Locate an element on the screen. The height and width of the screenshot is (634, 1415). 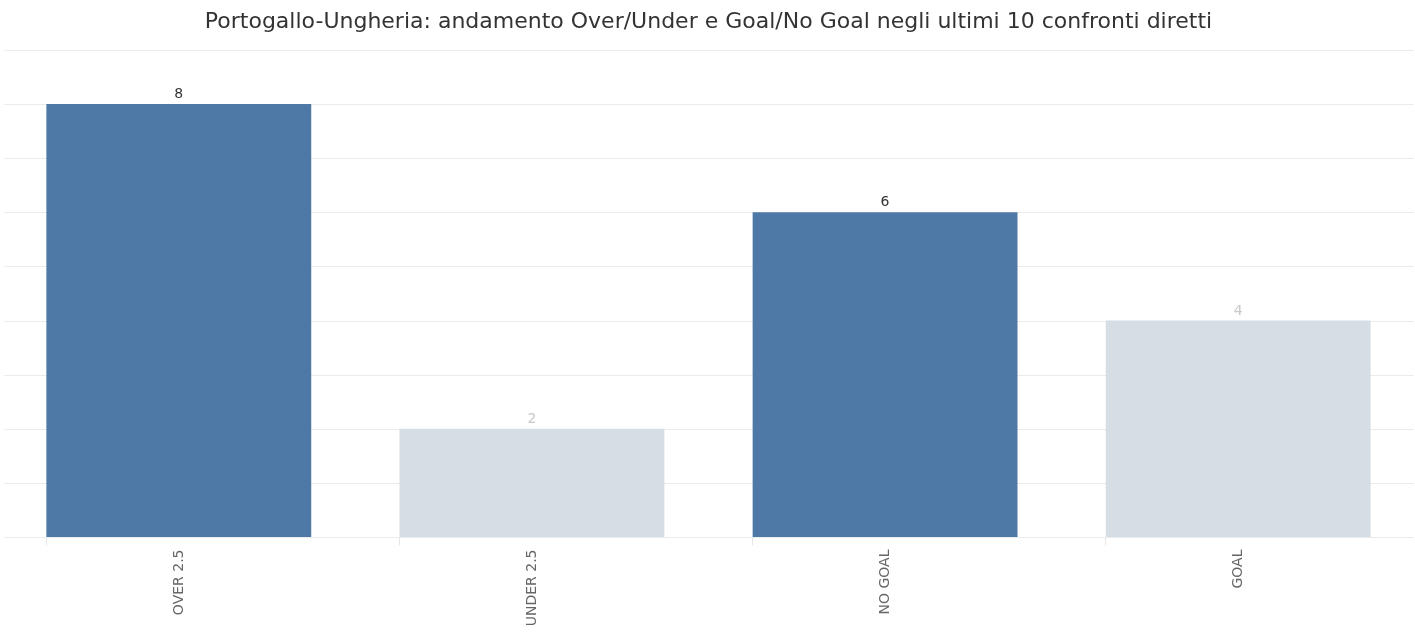
x-tick-label: NO GOAL is located at coordinates (884, 582).